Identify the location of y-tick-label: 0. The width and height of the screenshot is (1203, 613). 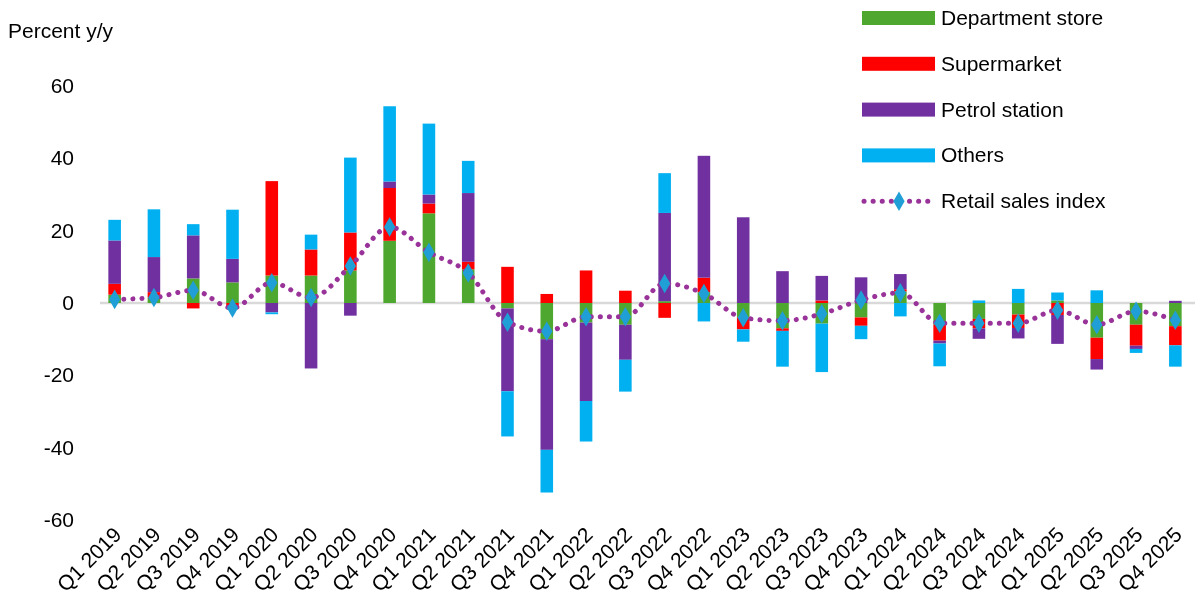
(68, 302).